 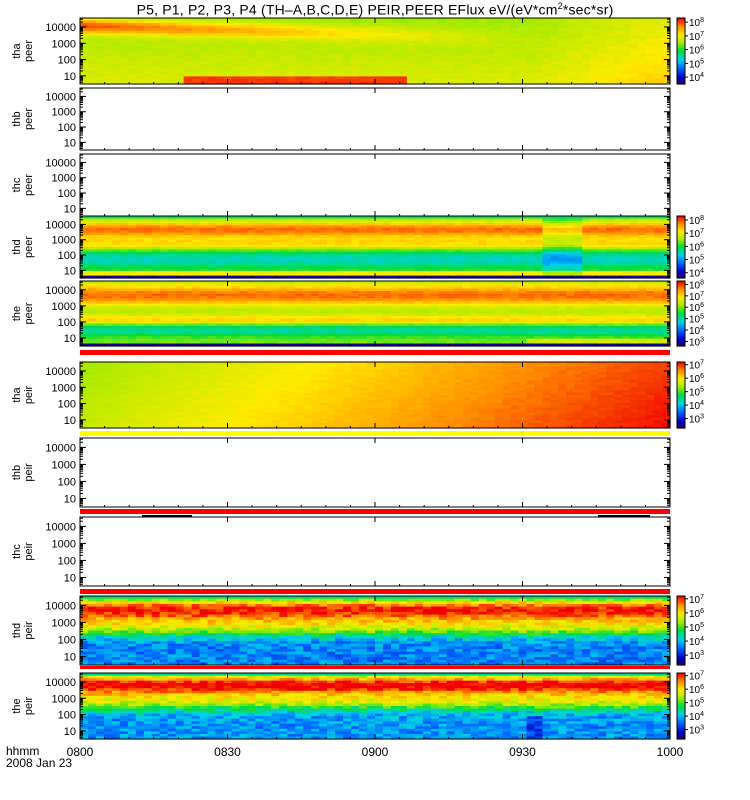 I want to click on y-tick-label: 100, so click(x=67, y=194).